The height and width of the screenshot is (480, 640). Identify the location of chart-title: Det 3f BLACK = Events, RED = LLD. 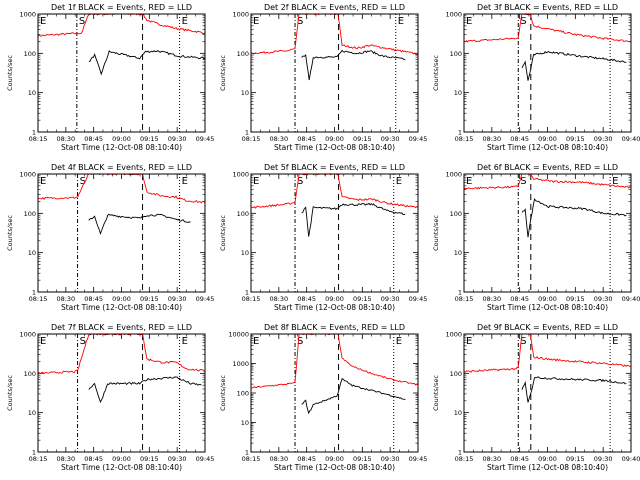
(547, 7).